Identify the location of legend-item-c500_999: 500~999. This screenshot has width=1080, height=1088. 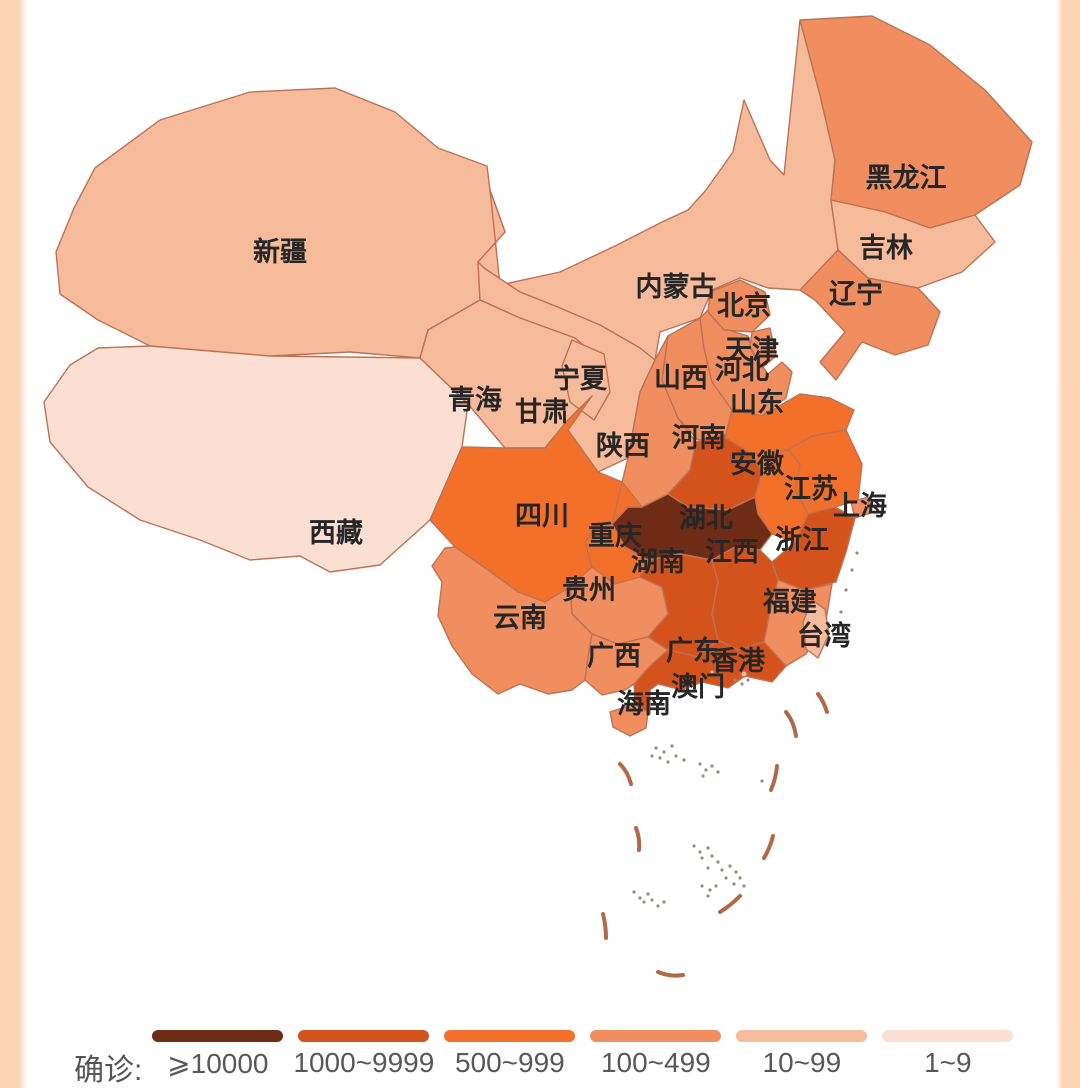
(510, 1055).